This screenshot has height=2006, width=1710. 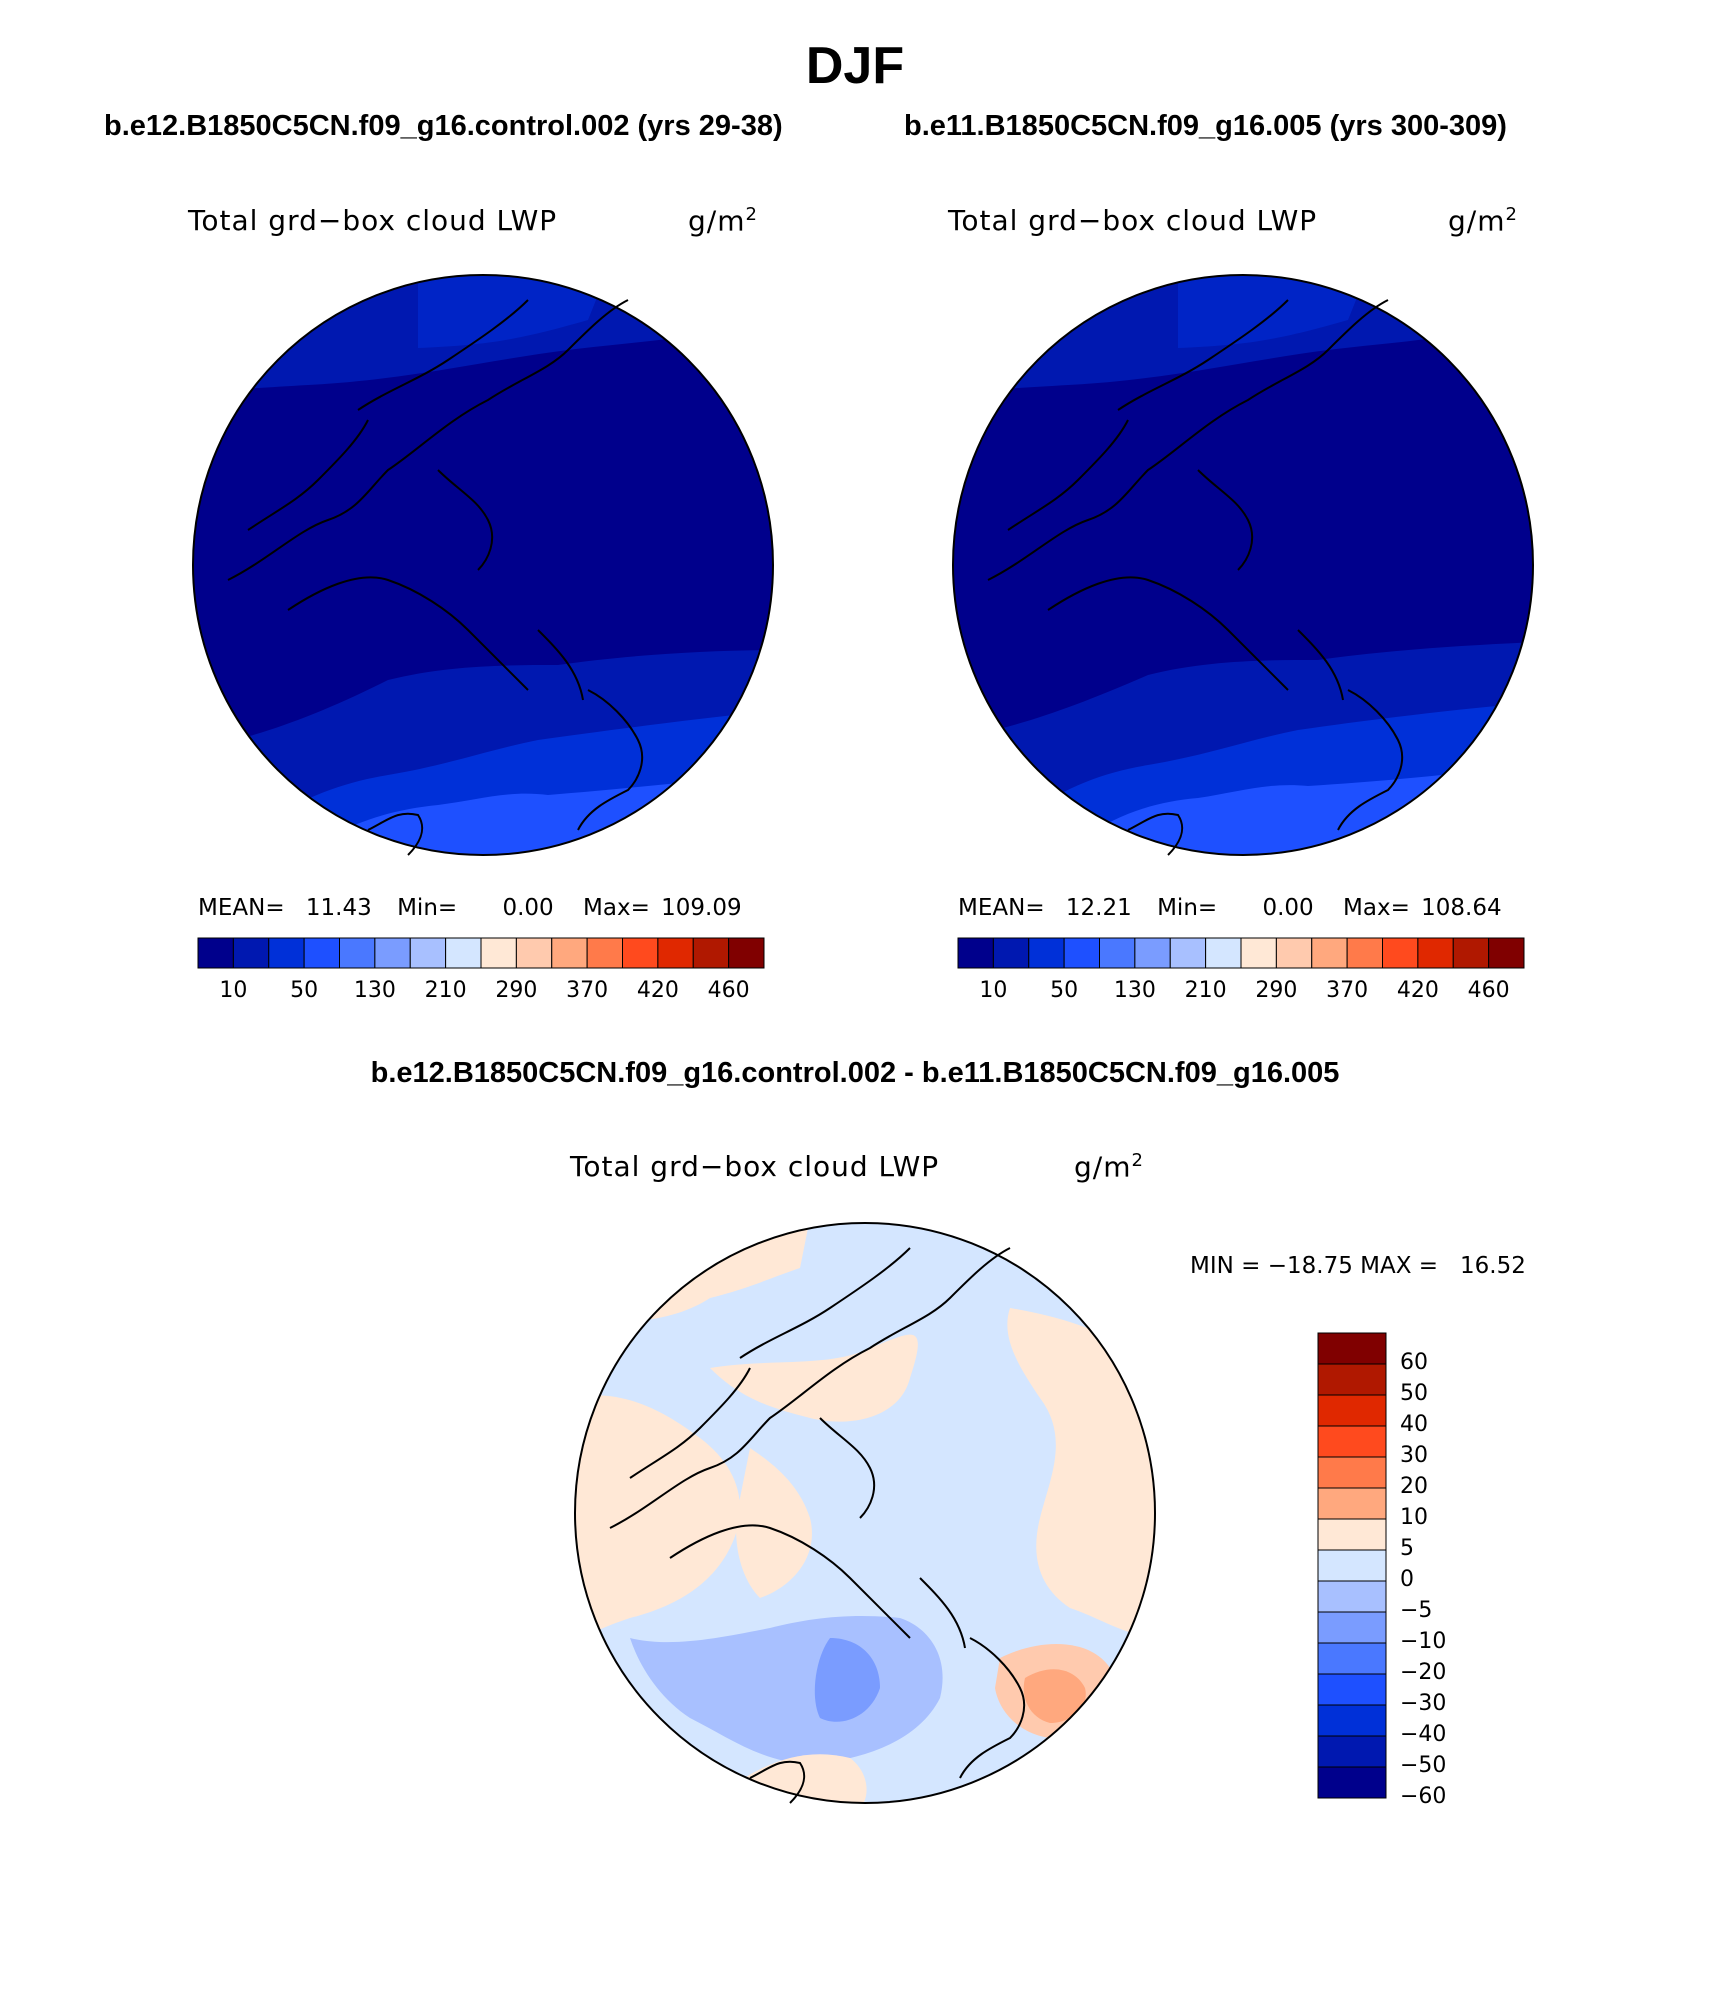 What do you see at coordinates (373, 220) in the screenshot?
I see `left-variable-label: Total grd−box cloud LWP` at bounding box center [373, 220].